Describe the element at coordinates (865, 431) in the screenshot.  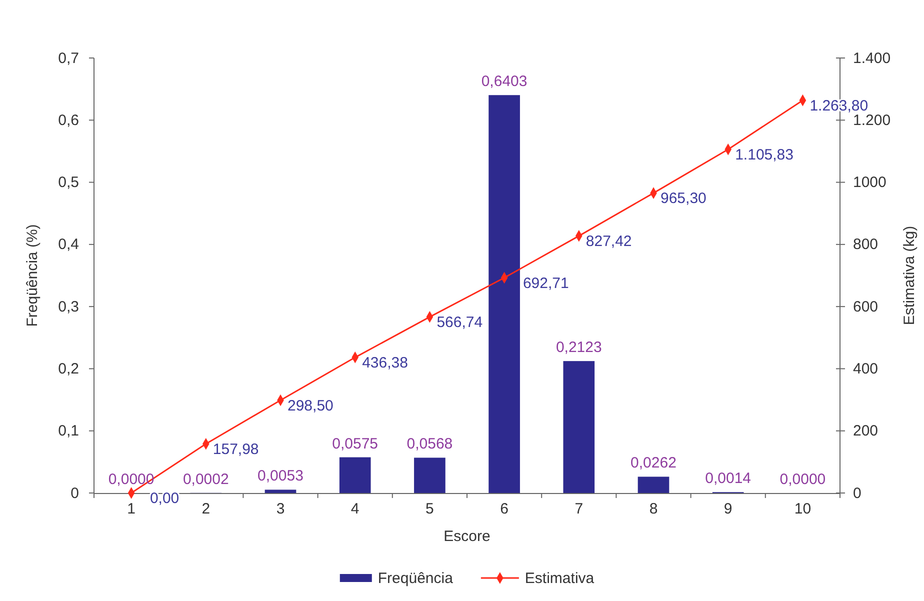
I see `y2-tick-label: 200` at that location.